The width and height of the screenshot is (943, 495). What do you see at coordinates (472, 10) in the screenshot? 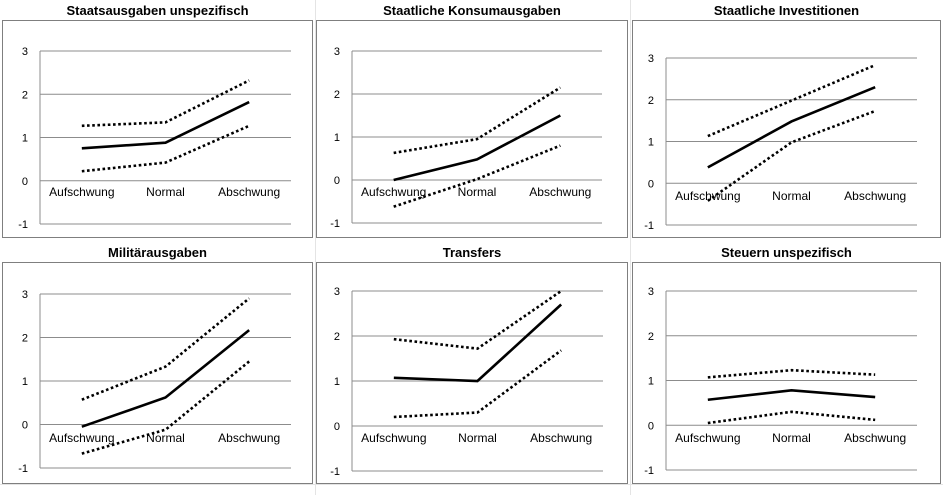
I see `chart-title: Staatliche Konsumausgaben` at bounding box center [472, 10].